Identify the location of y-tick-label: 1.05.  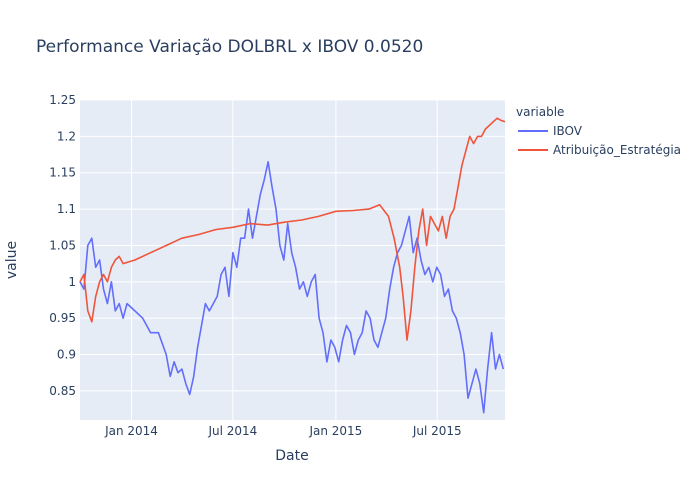
(62, 245).